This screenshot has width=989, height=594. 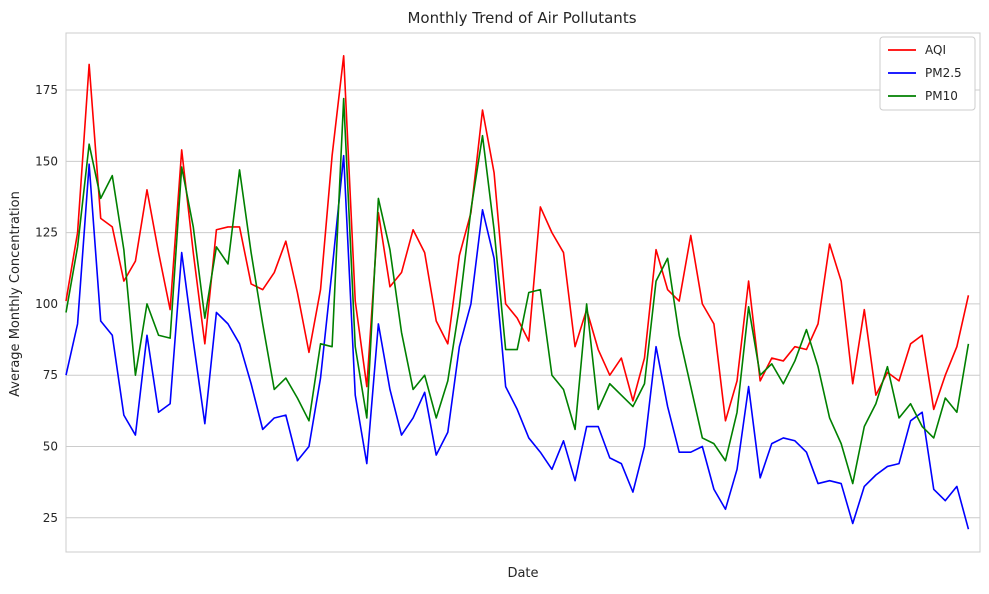 I want to click on y-tick-label-50: 50, so click(x=50, y=446).